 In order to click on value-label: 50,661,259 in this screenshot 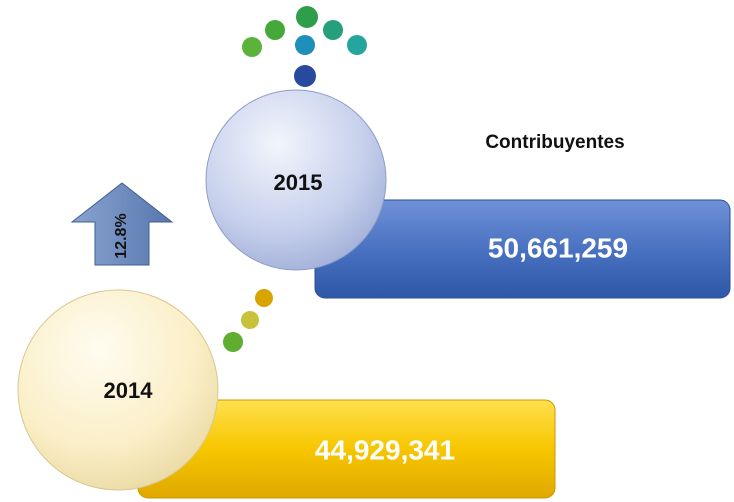, I will do `click(558, 247)`.